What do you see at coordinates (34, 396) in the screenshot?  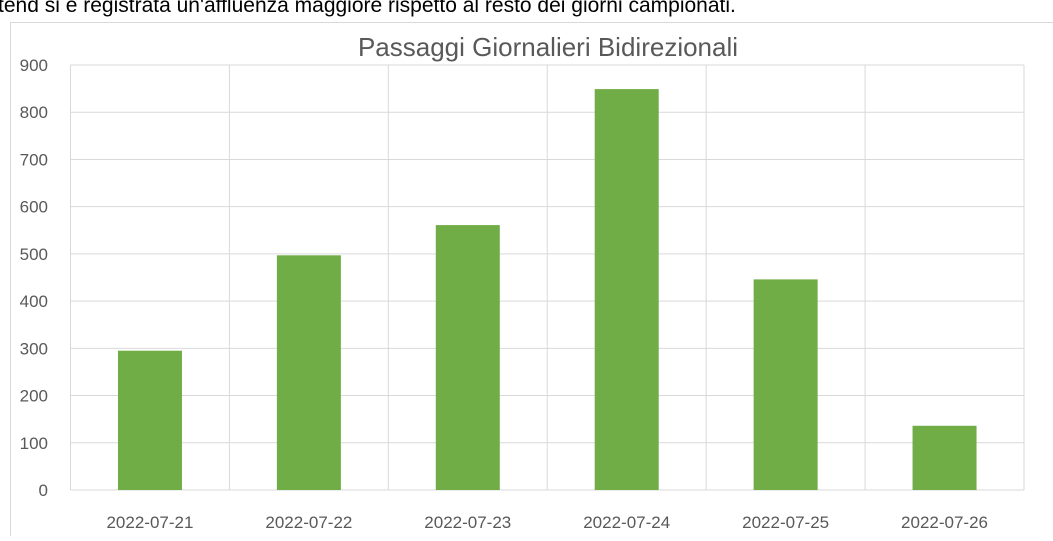 I see `y-tick-label: 200` at bounding box center [34, 396].